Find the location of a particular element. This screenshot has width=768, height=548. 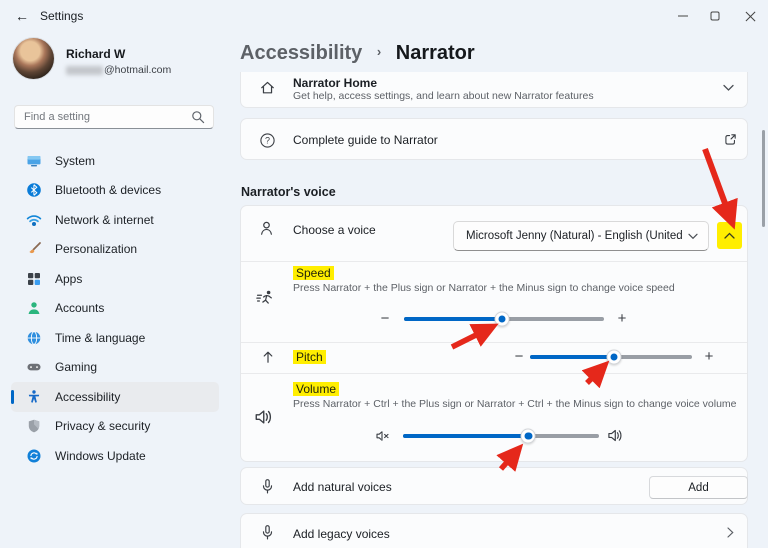

back-button: ← is located at coordinates (22, 16).